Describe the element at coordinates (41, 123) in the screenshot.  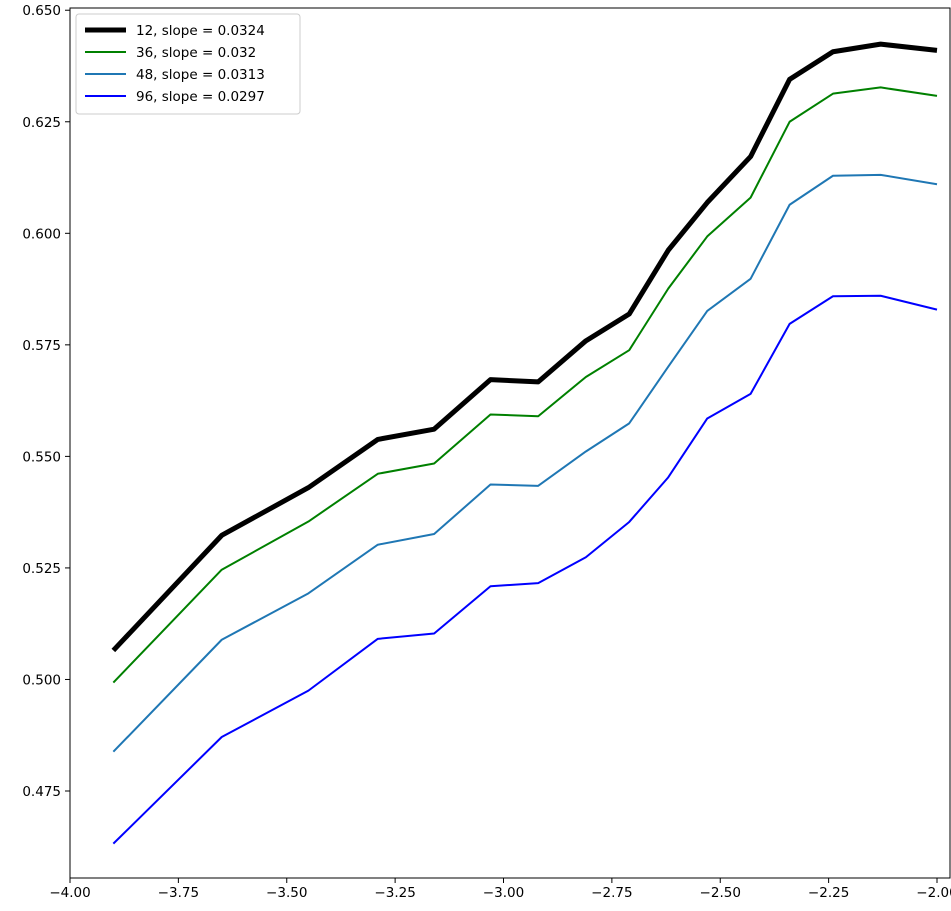
I see `y-tick-label: 0.625` at that location.